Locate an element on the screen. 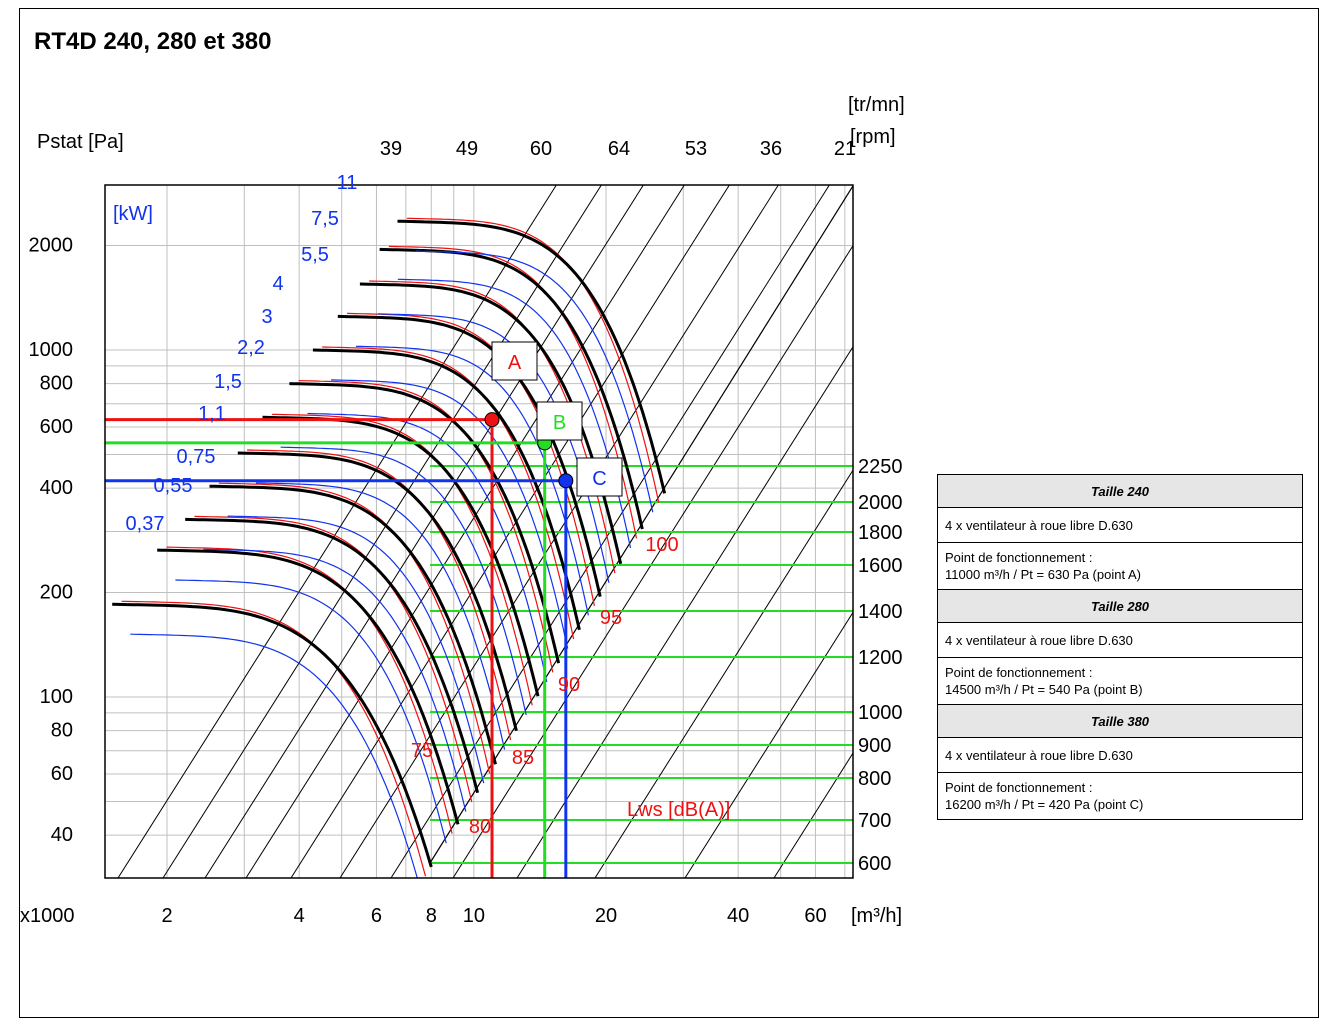  sound-unit: Lws [dB(A)] is located at coordinates (678, 810).